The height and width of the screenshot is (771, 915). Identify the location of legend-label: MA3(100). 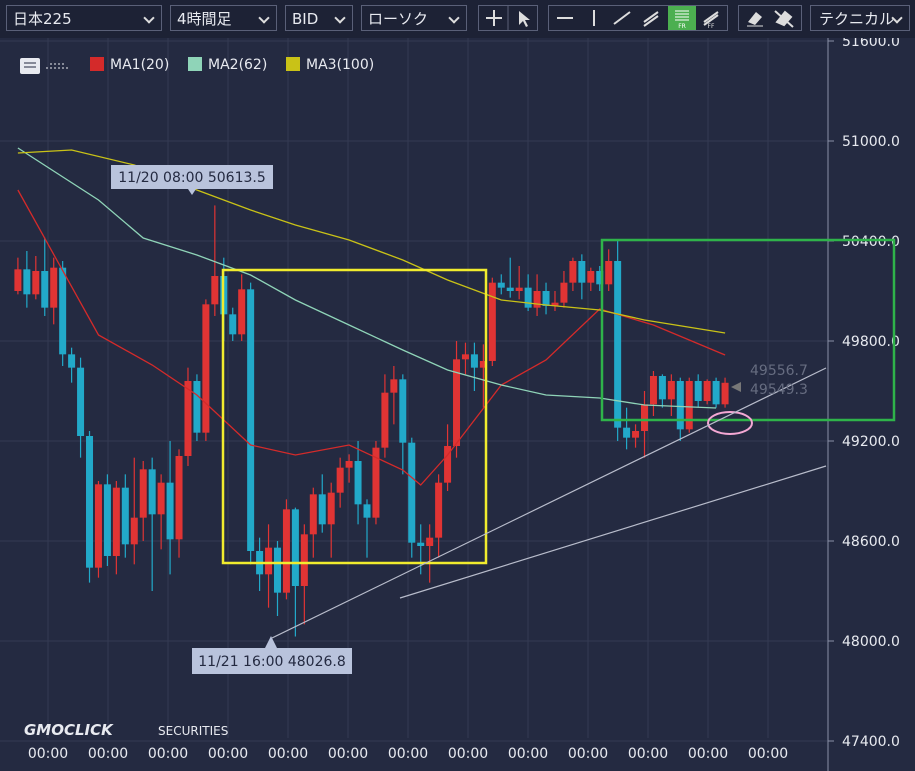
(340, 65).